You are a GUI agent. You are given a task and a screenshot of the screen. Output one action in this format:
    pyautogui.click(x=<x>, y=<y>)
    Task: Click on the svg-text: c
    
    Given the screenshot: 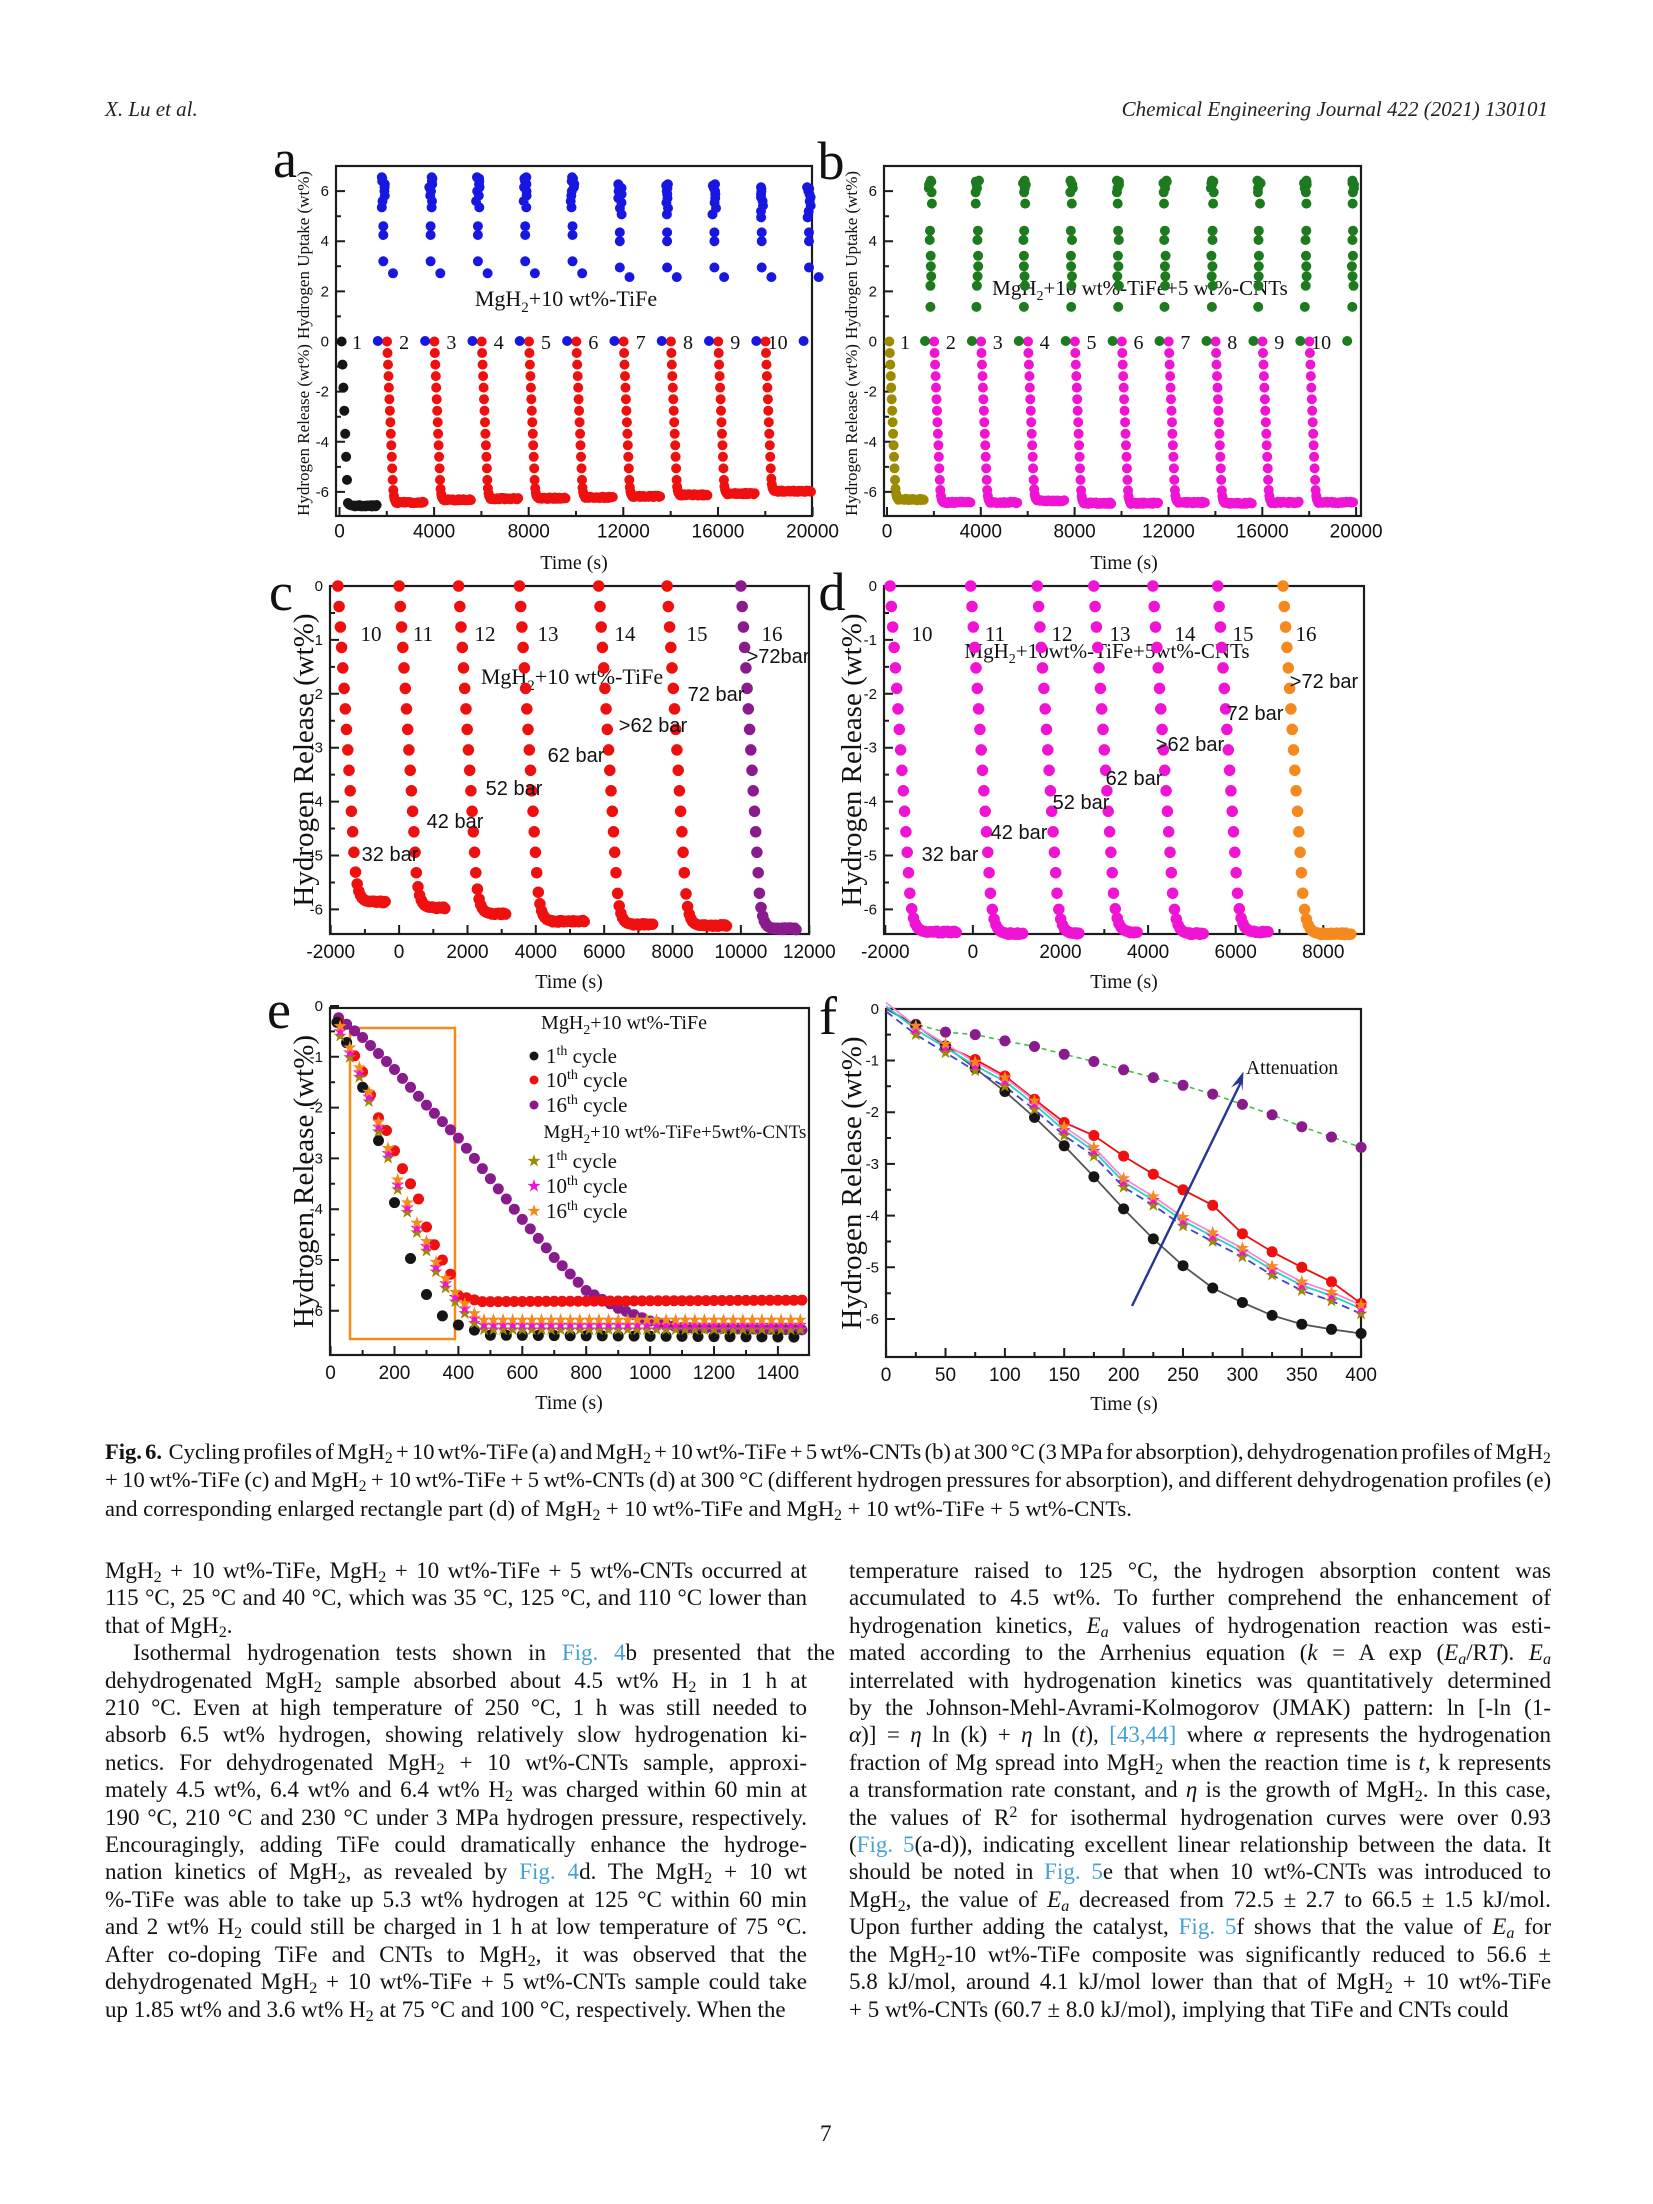 What is the action you would take?
    pyautogui.click(x=281, y=592)
    